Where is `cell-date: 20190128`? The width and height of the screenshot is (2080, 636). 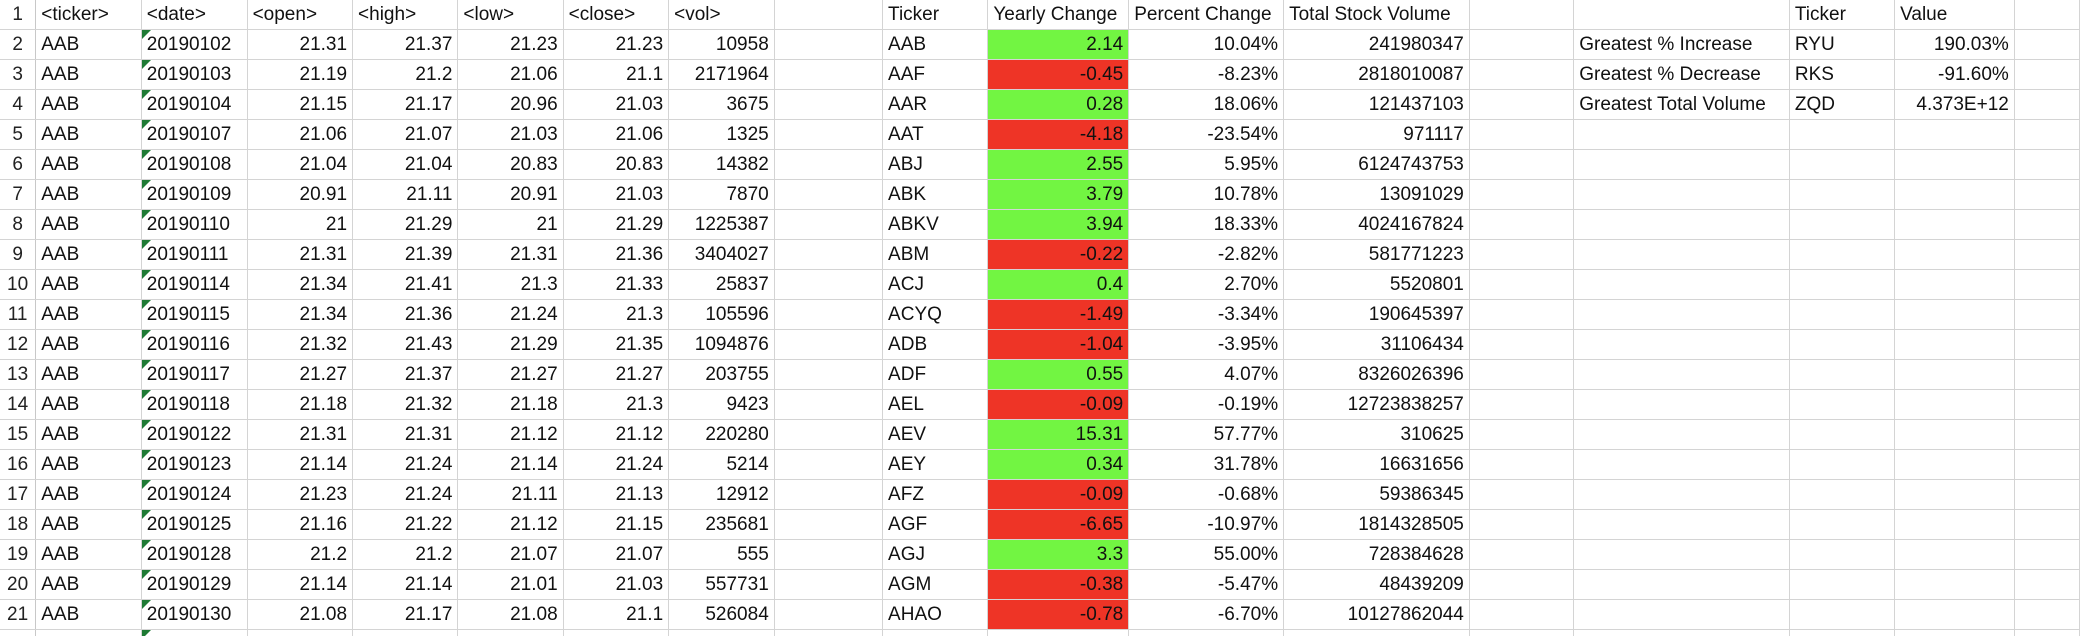
cell-date: 20190128 is located at coordinates (194, 554).